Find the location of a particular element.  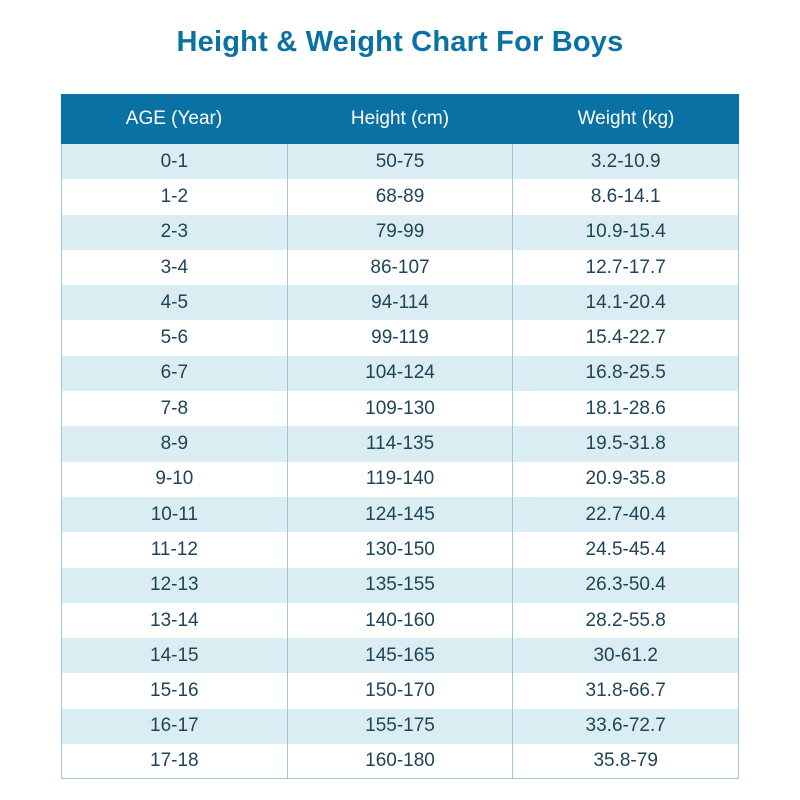

height-cell: 114-135 is located at coordinates (399, 444).